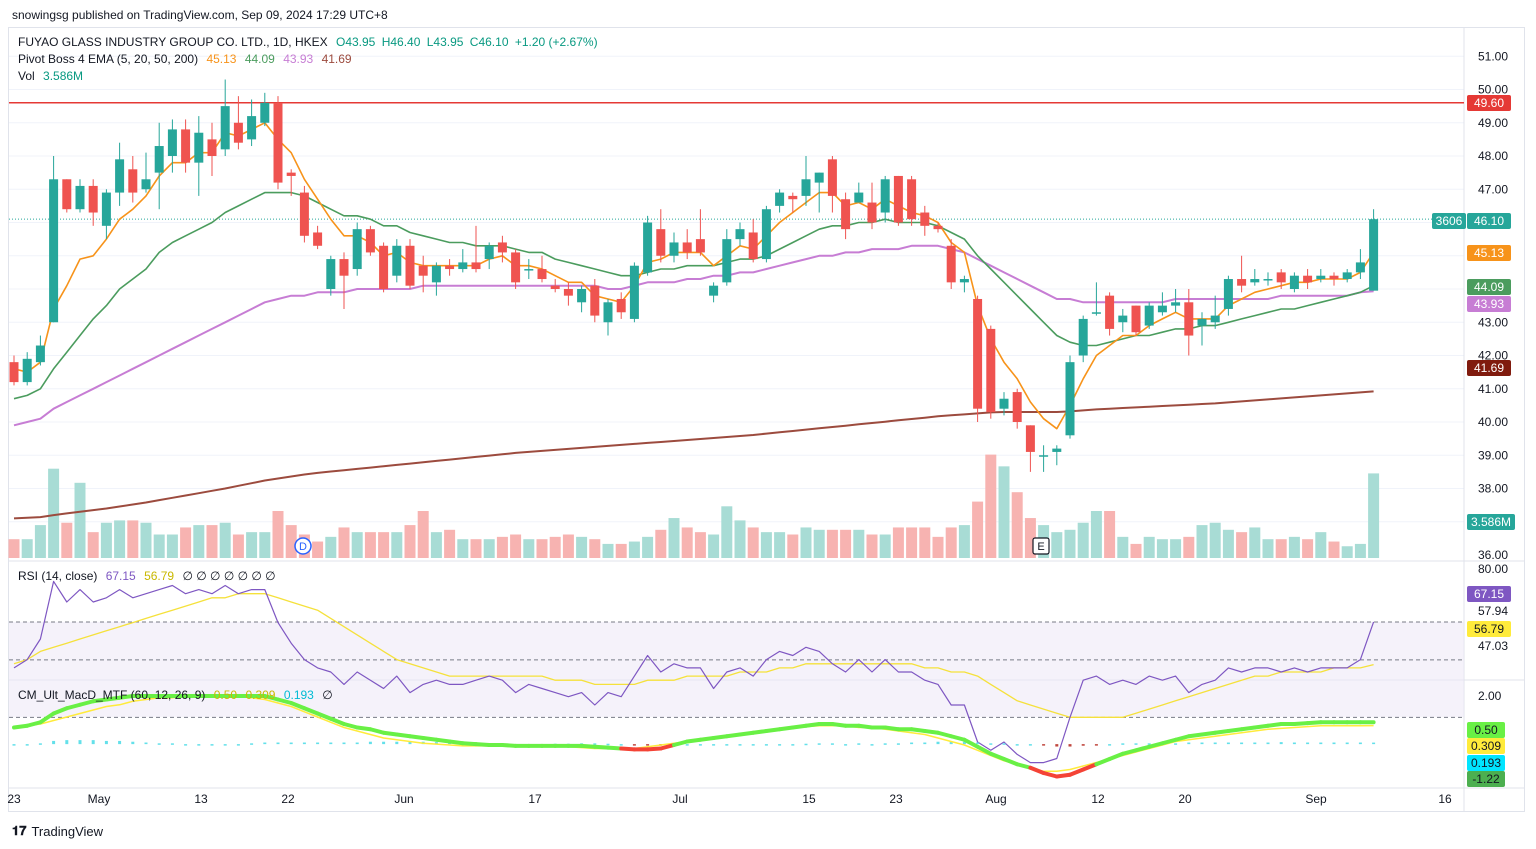 Image resolution: width=1536 pixels, height=849 pixels. Describe the element at coordinates (1040, 547) in the screenshot. I see `earnings-marker-label: E` at that location.